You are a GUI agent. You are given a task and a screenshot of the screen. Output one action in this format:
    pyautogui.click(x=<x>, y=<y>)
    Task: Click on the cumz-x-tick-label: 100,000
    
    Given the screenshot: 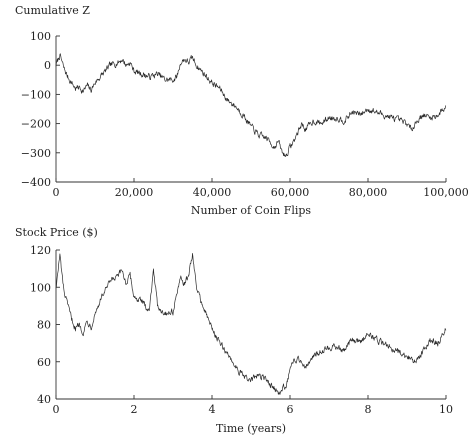 What is the action you would take?
    pyautogui.click(x=446, y=192)
    